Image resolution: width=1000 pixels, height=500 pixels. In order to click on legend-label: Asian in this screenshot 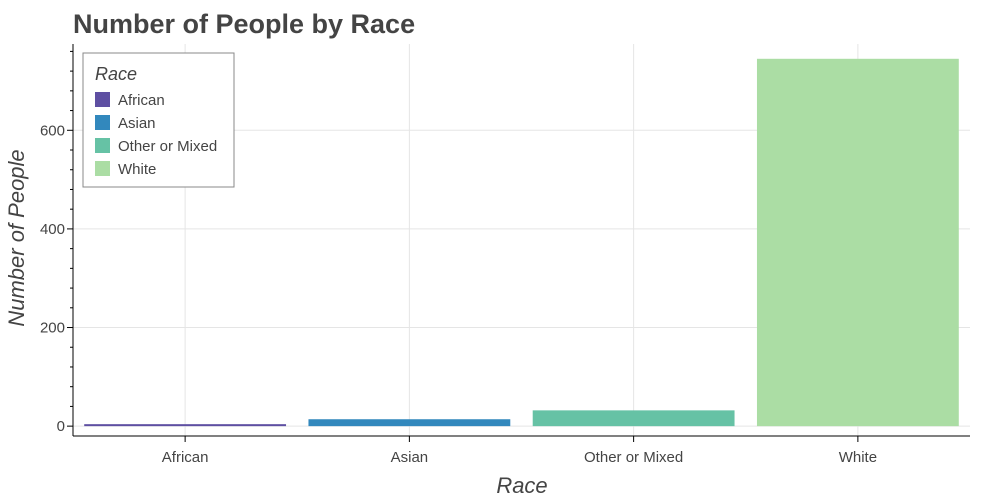, I will do `click(137, 123)`.